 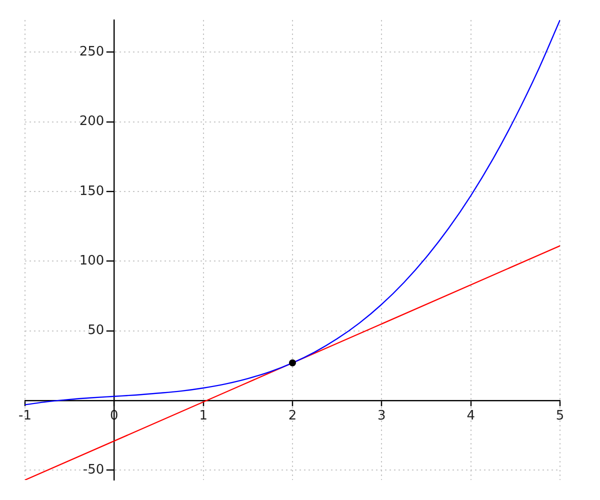 I want to click on y-tick-label: 100, so click(x=91, y=261).